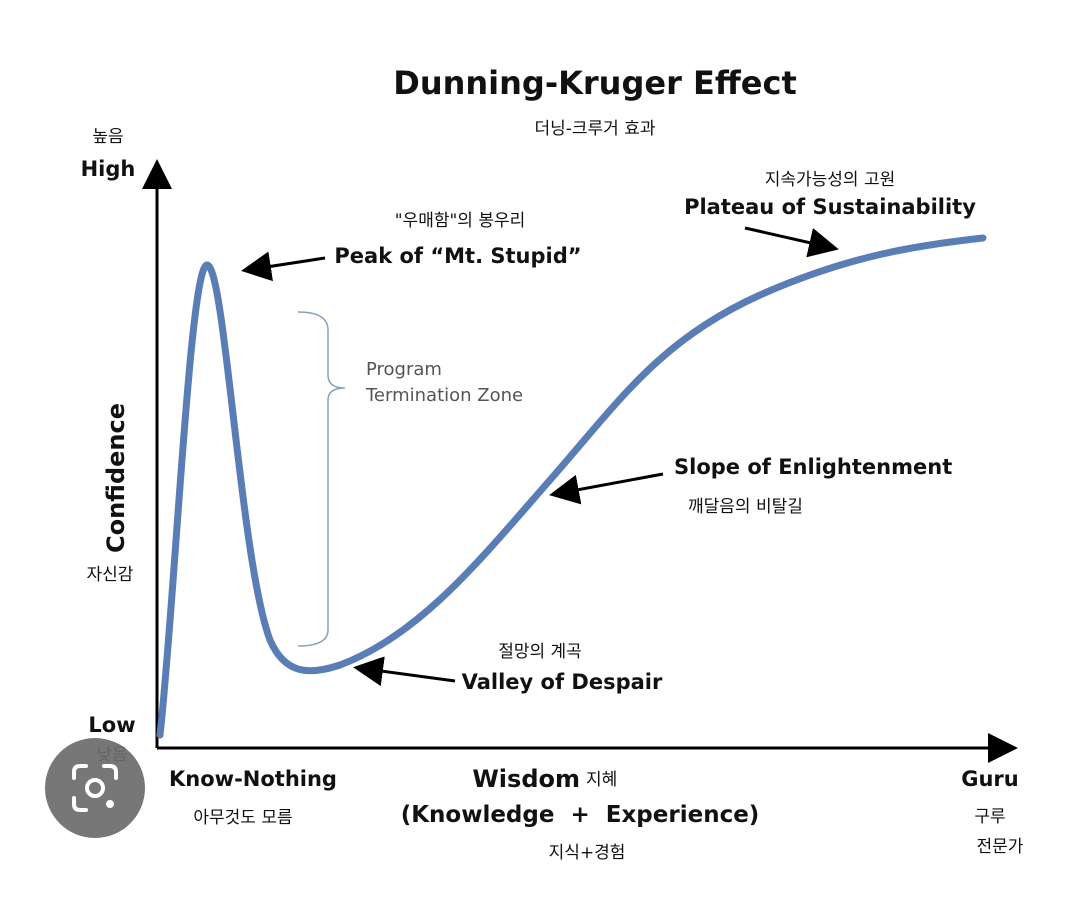 This screenshot has height=913, width=1078. What do you see at coordinates (601, 780) in the screenshot?
I see `x-label-ko: 지혜` at bounding box center [601, 780].